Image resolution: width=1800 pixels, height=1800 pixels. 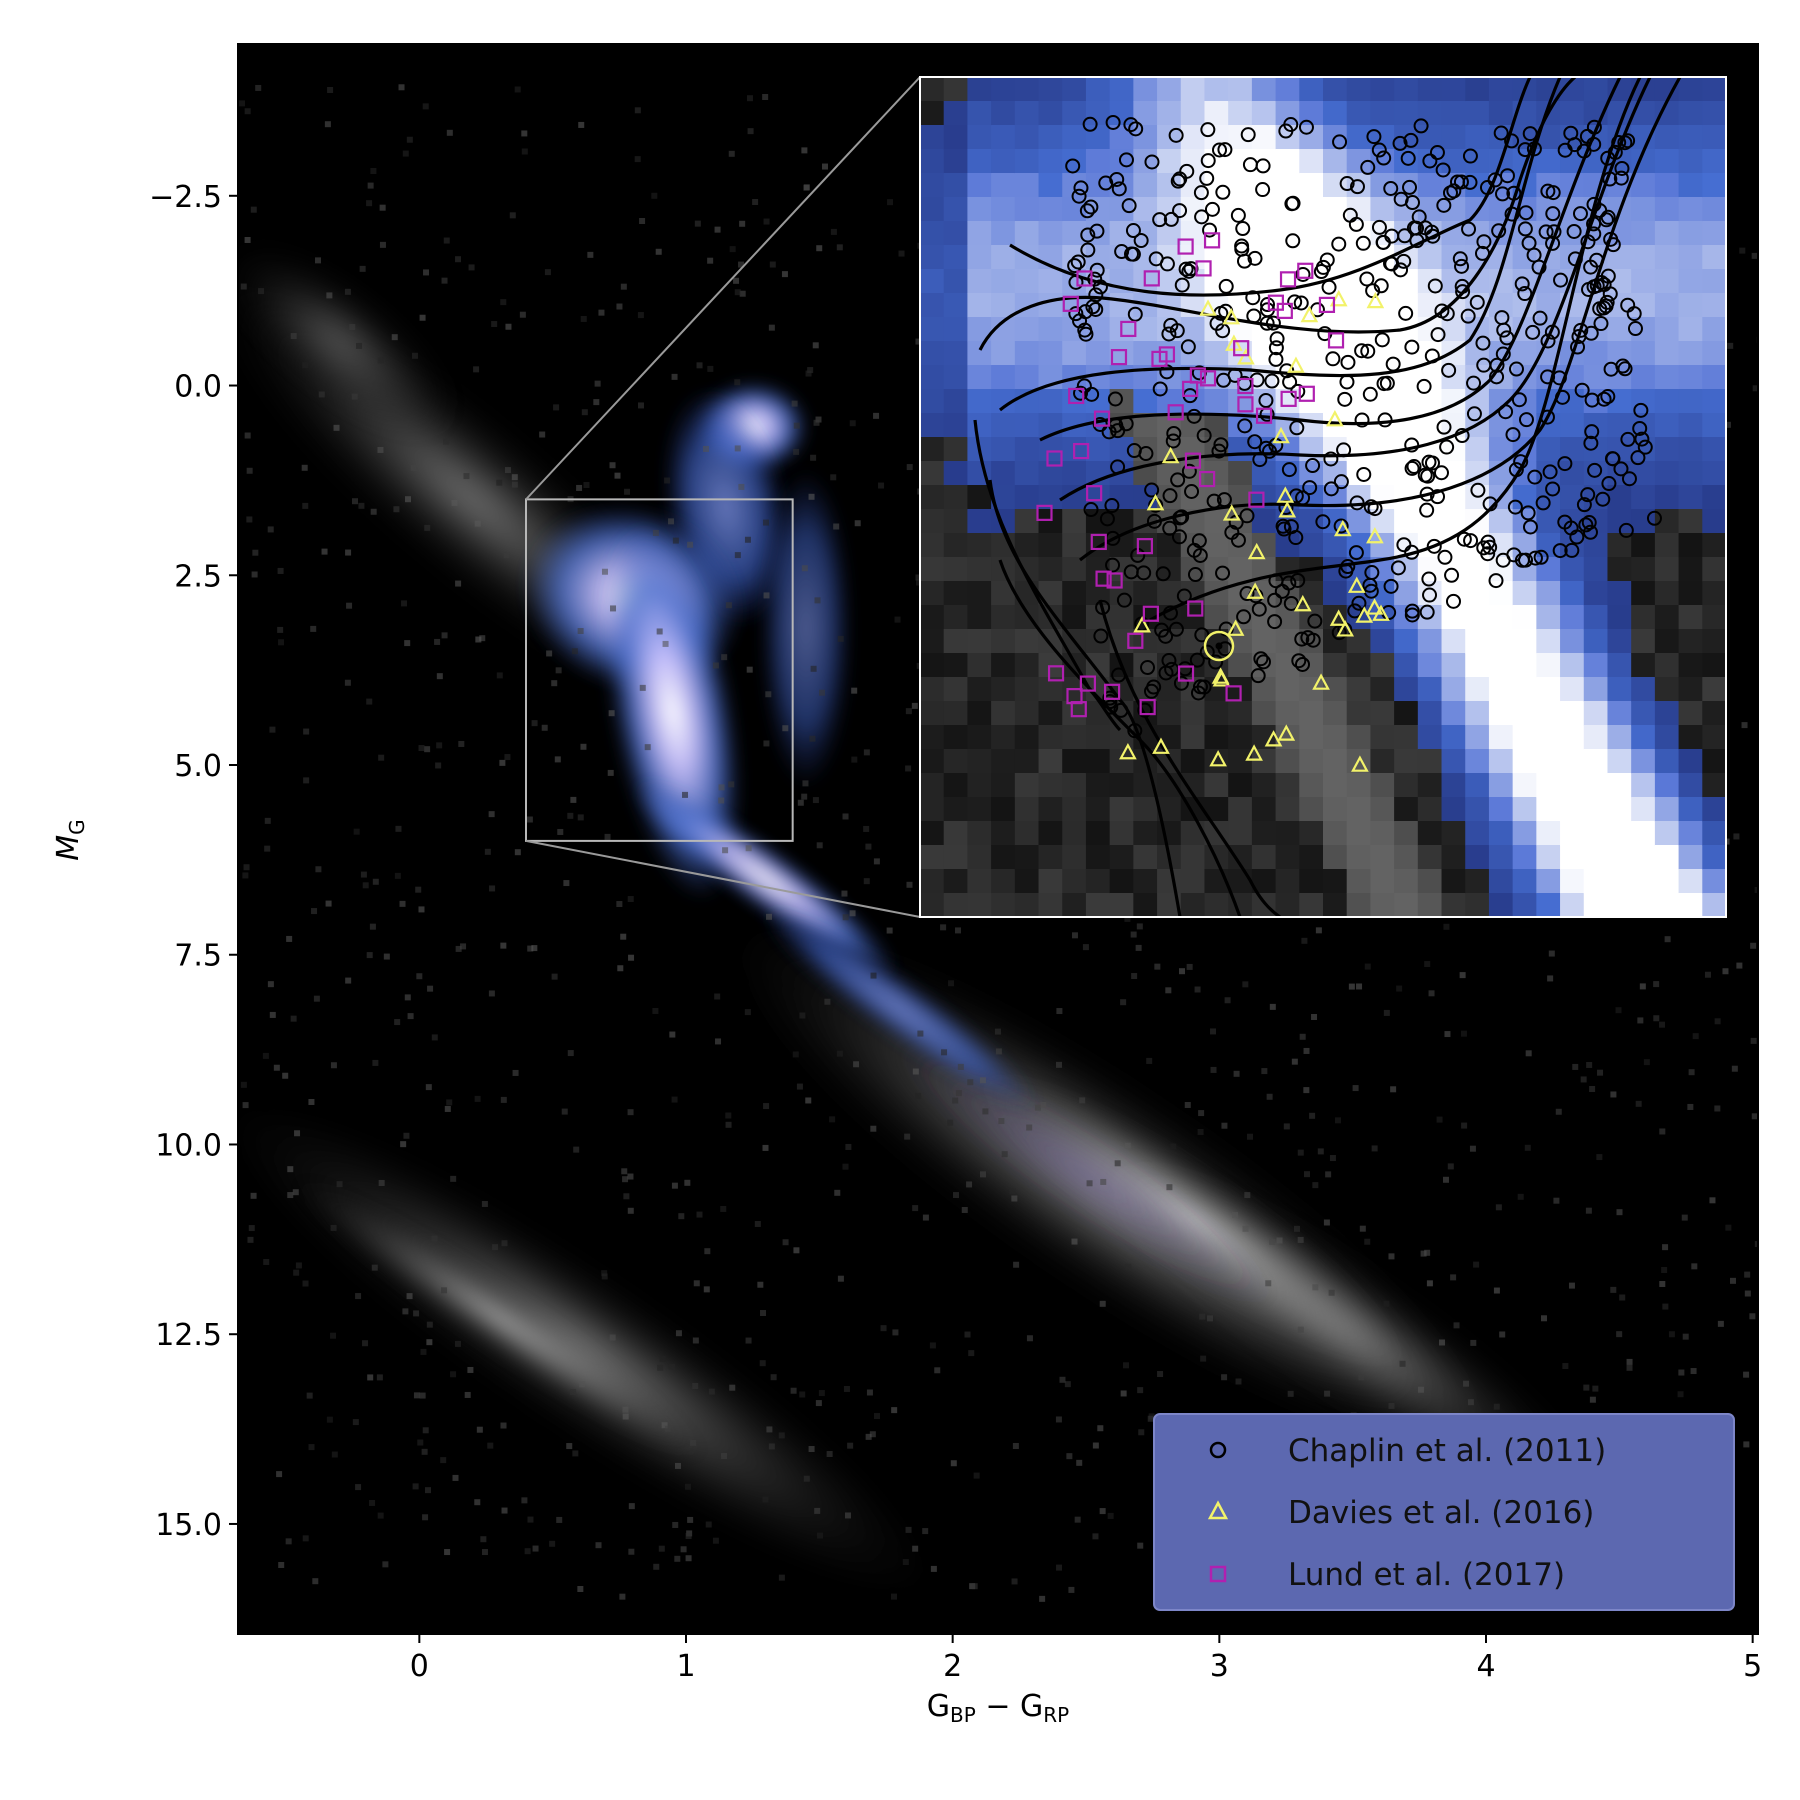 I want to click on sun-symbol, so click(x=1219, y=646).